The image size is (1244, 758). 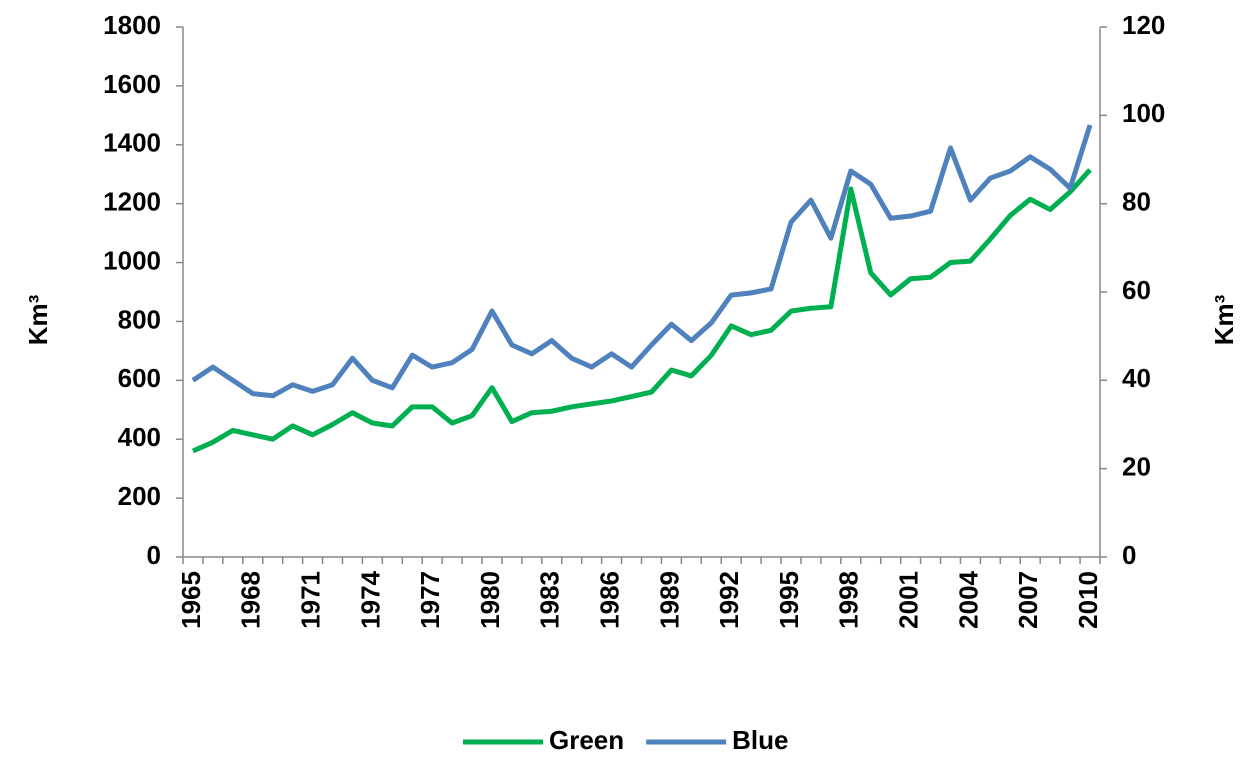 What do you see at coordinates (38, 319) in the screenshot?
I see `y-axis-label: Km³` at bounding box center [38, 319].